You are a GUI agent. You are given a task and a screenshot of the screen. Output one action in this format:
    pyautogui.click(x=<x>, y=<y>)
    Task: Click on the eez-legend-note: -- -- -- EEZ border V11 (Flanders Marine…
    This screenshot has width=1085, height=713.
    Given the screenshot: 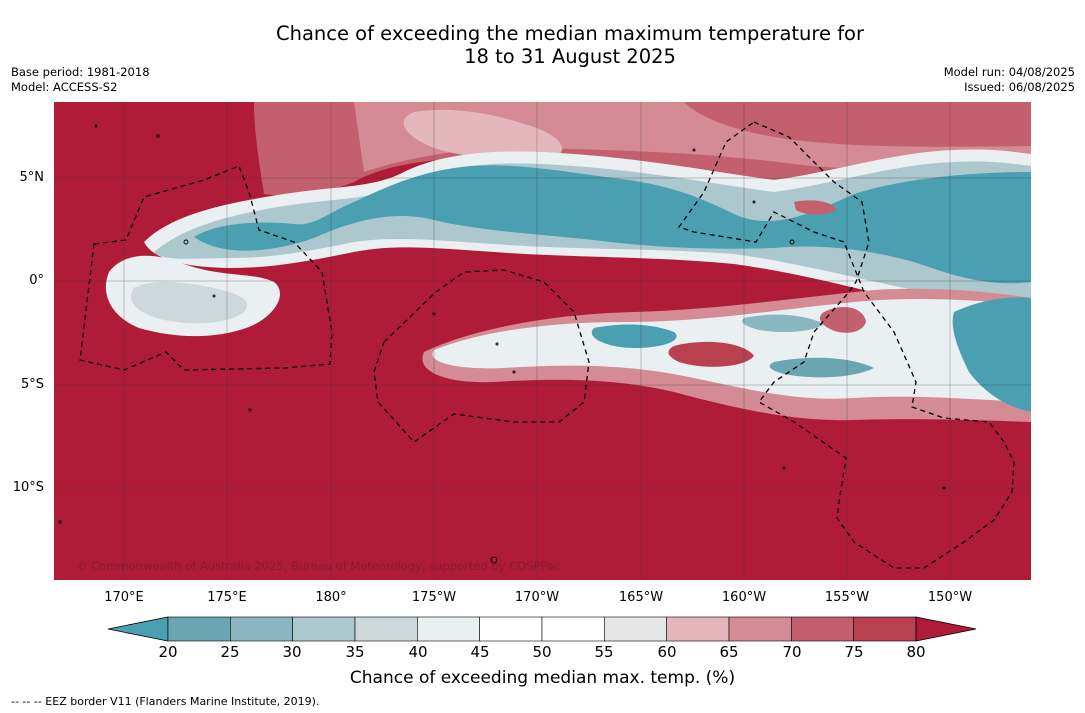 What is the action you would take?
    pyautogui.click(x=165, y=701)
    